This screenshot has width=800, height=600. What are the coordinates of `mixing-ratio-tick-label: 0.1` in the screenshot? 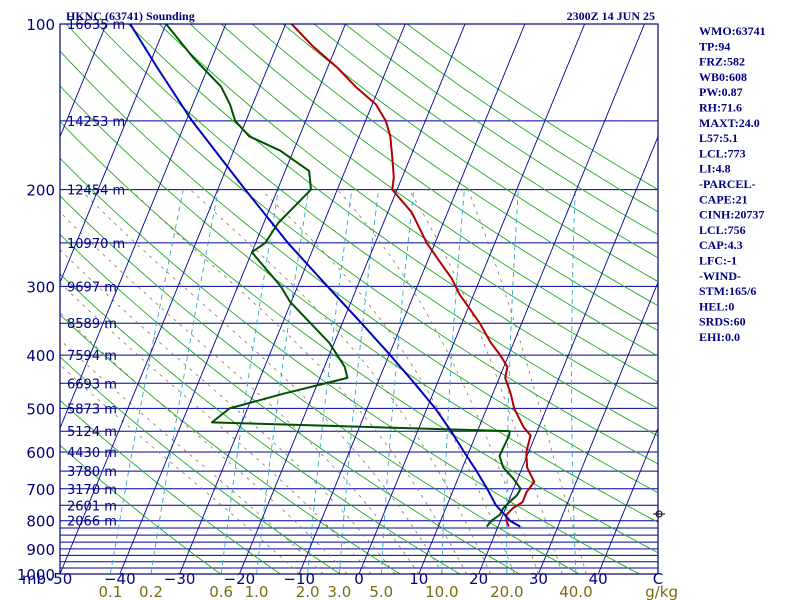 It's located at (110, 591).